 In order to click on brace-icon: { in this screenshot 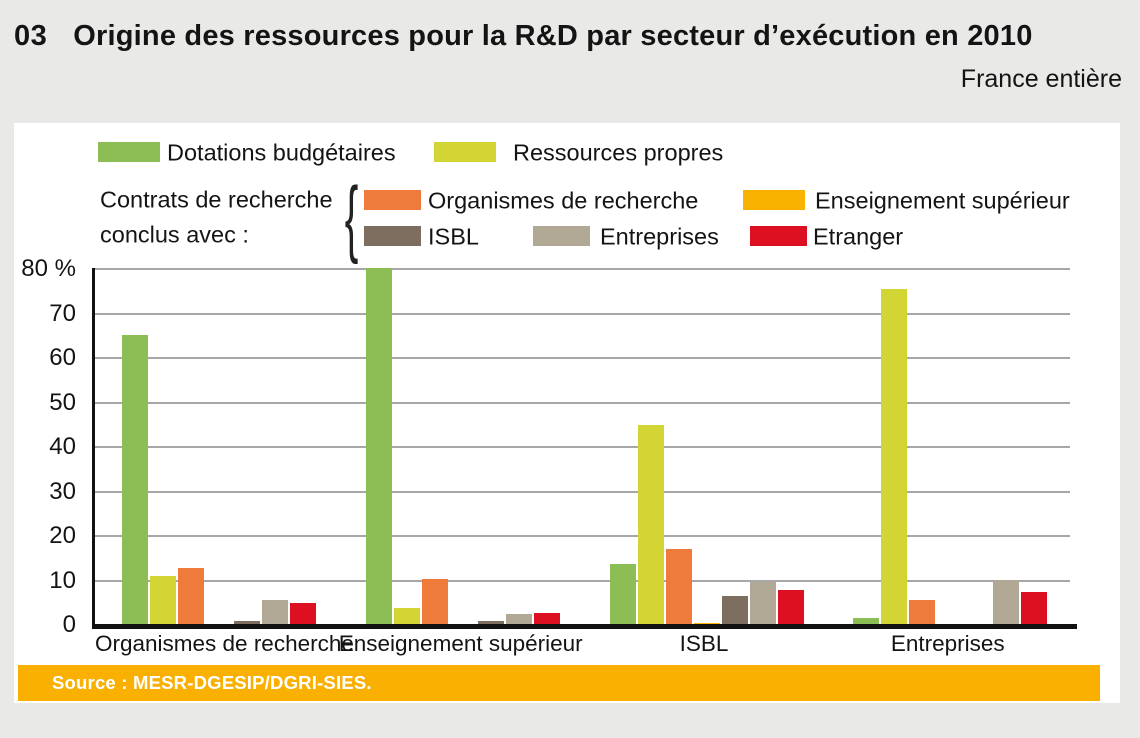, I will do `click(351, 217)`.